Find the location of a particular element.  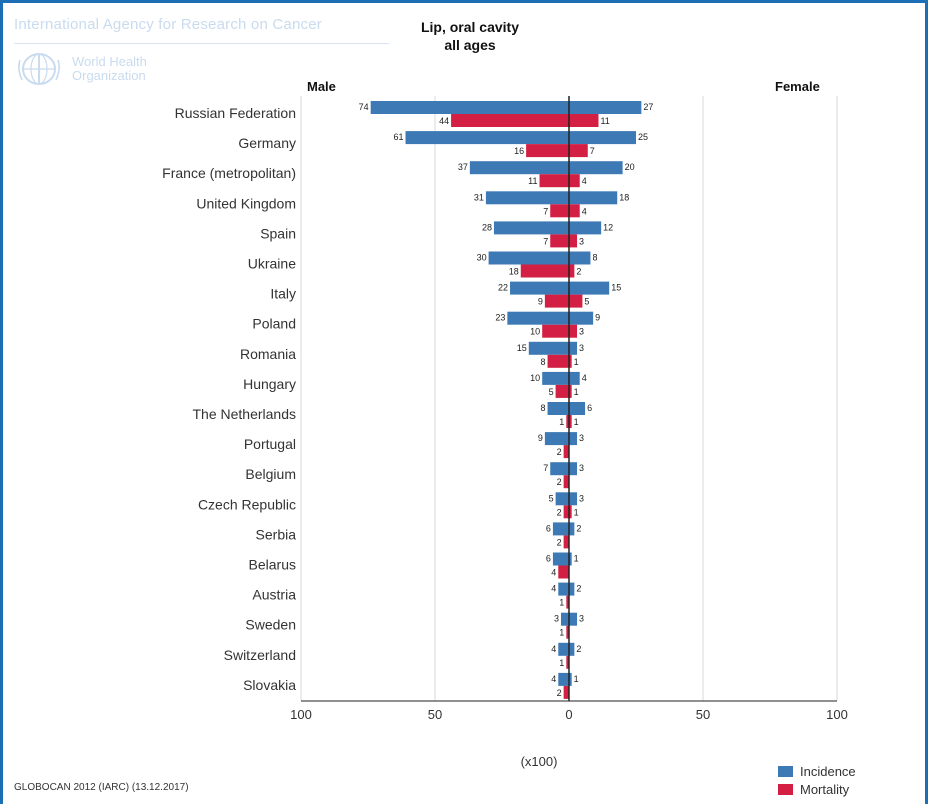

male-label: Male is located at coordinates (321, 86).